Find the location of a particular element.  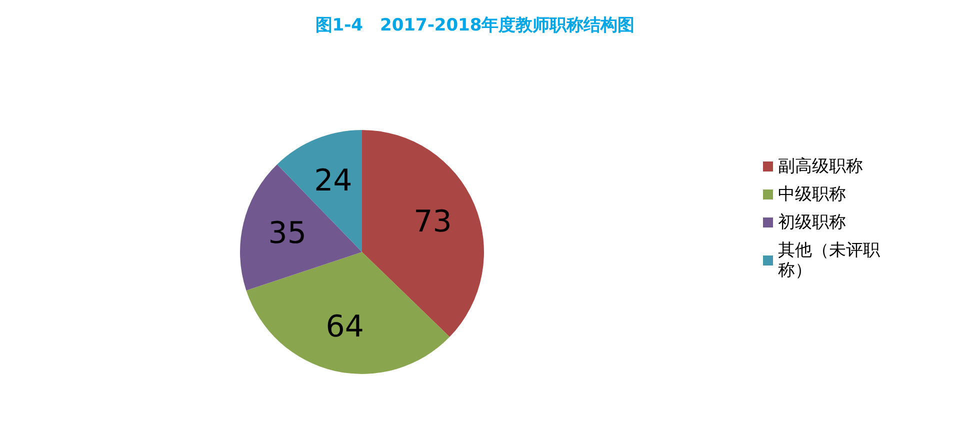

data-label: 24 is located at coordinates (333, 180).